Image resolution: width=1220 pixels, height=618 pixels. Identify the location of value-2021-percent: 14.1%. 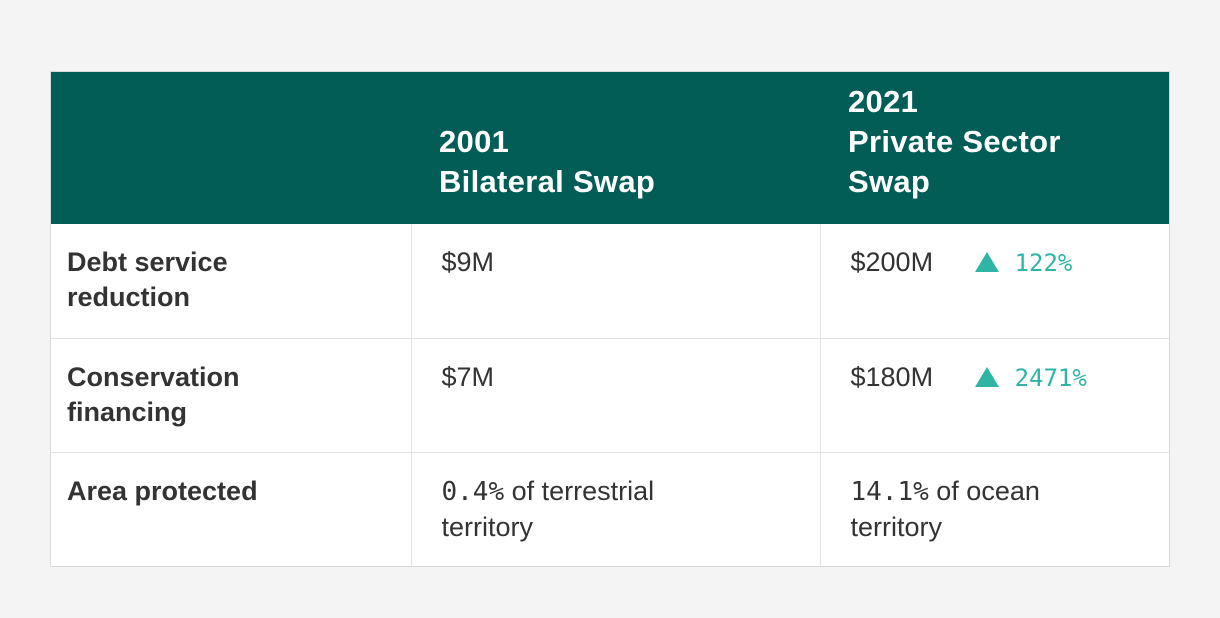
(889, 491).